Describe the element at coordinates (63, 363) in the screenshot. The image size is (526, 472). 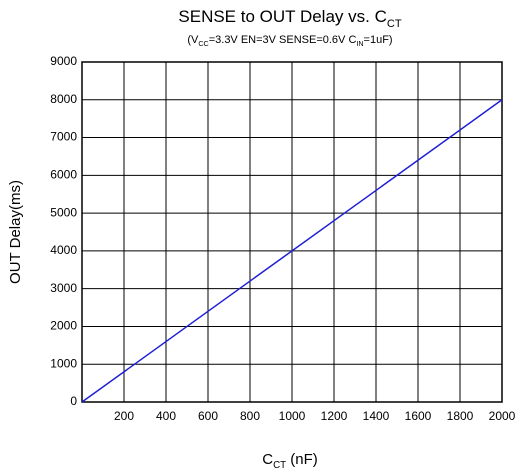
I see `y-tick-label: 1000` at that location.